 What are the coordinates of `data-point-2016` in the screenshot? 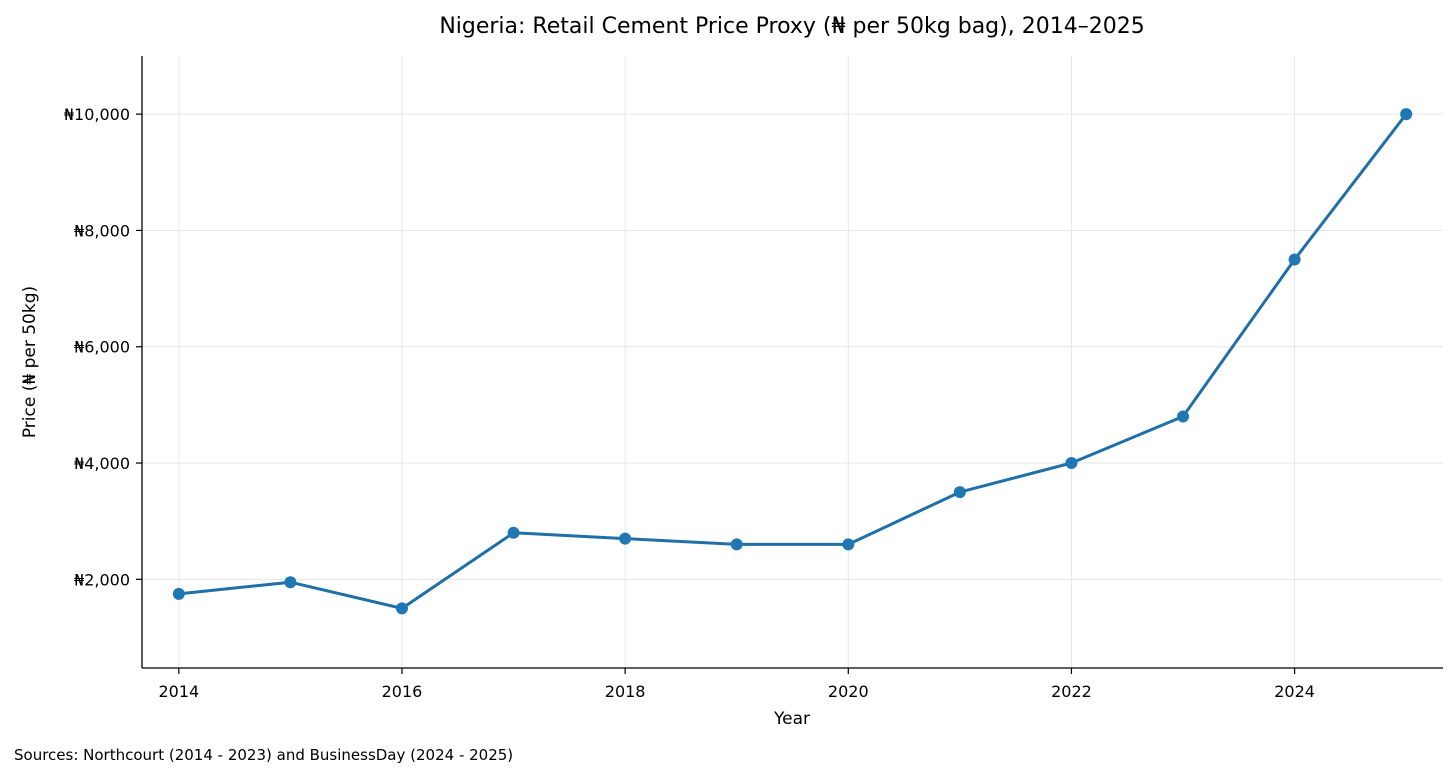 It's located at (401, 608).